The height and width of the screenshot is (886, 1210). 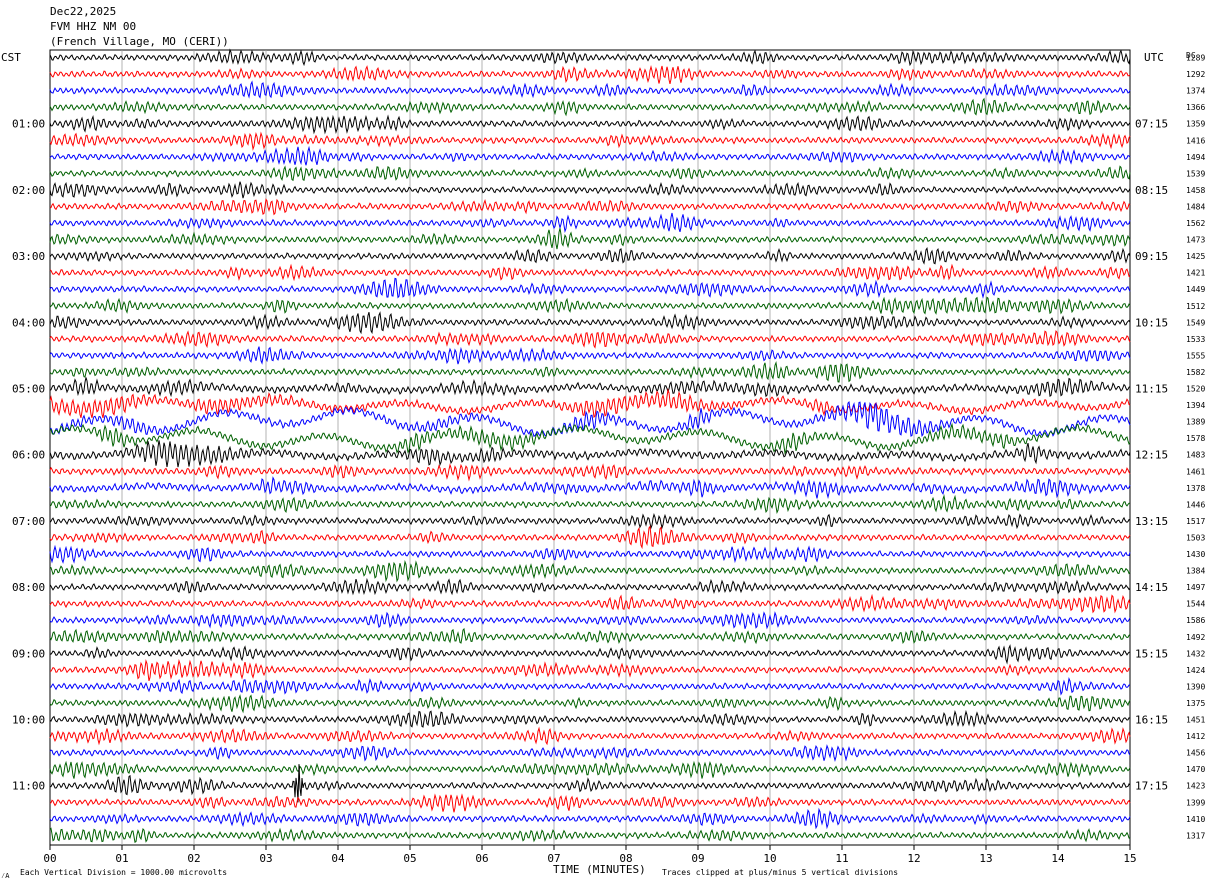 What do you see at coordinates (1195, 455) in the screenshot?
I see `dc-offset-label: 1483` at bounding box center [1195, 455].